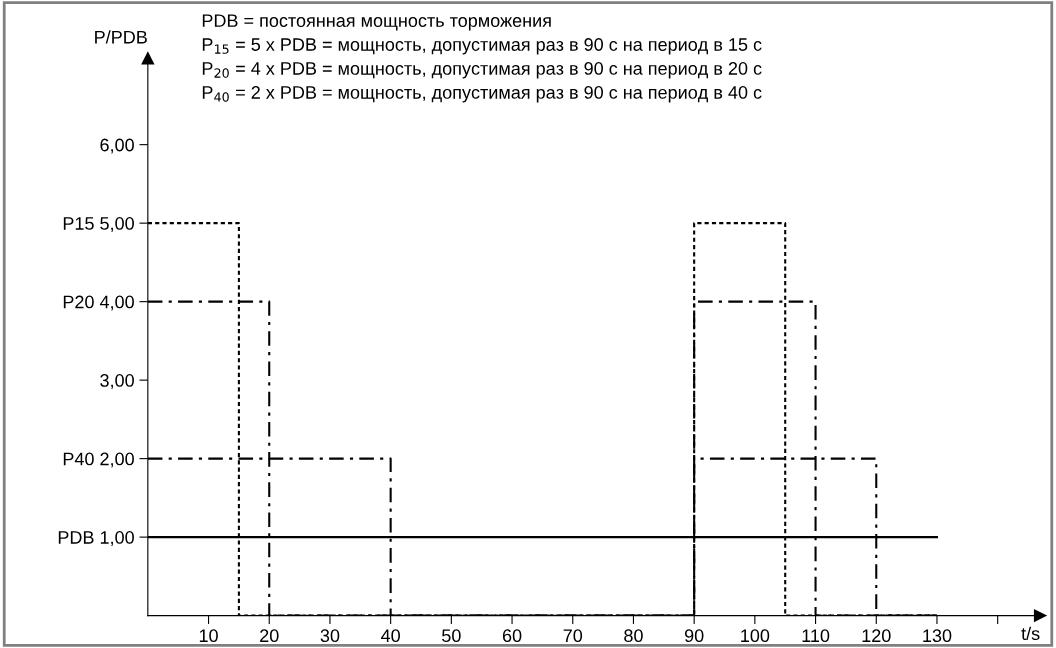  What do you see at coordinates (482, 46) in the screenshot?
I see `text: P$_{15}$ = 5 x PDB = мощность, допустимая раз в 90 с на период в 15 с` at bounding box center [482, 46].